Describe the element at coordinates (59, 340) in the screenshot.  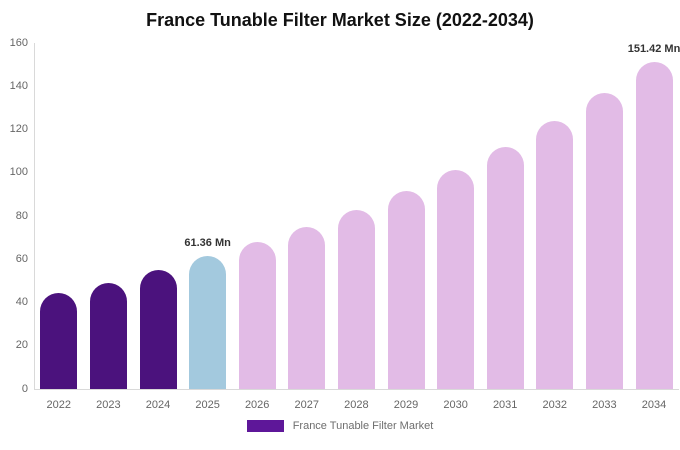
I see `bar-2022` at that location.